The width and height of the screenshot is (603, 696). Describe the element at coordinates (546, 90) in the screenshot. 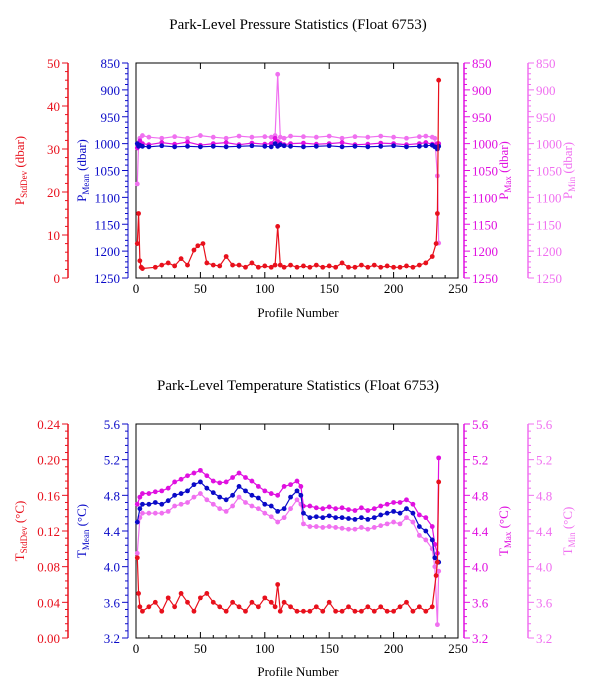

I see `pressure-min-tick-label: 900` at that location.